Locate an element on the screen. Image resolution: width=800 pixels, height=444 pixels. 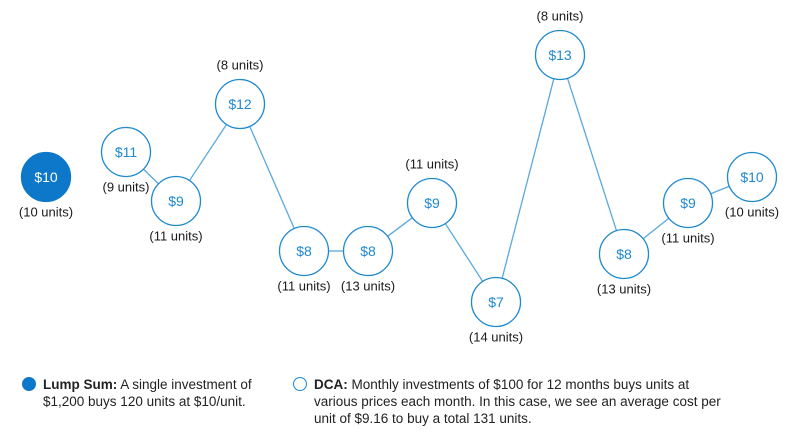
lump-sum-point-marker is located at coordinates (46, 177).